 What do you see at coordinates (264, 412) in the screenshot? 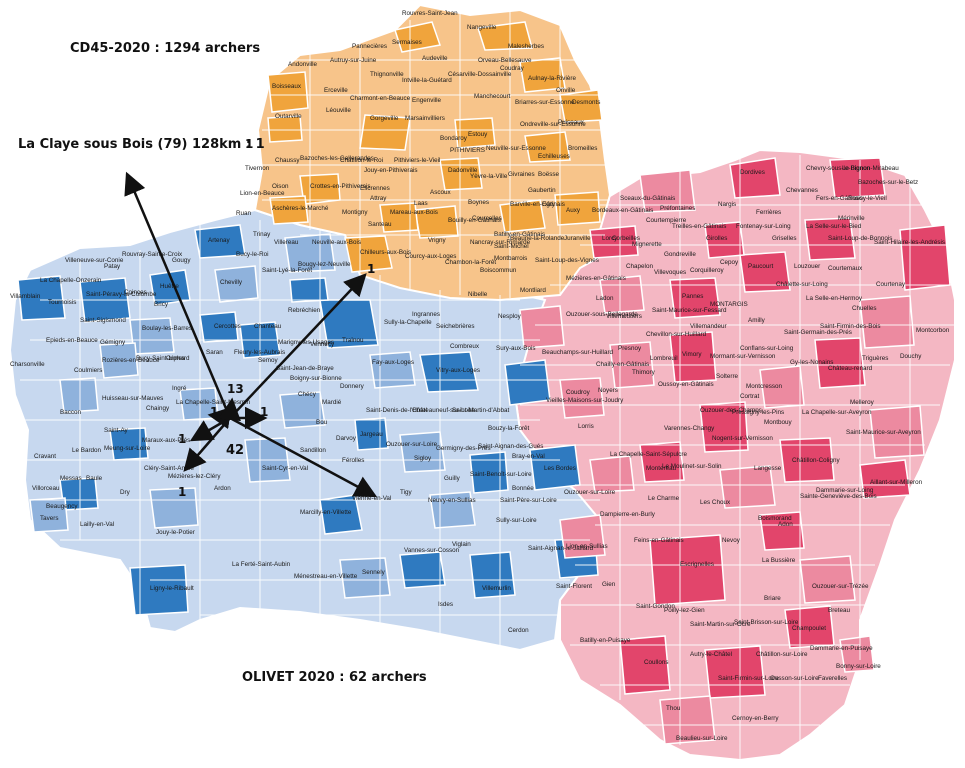
I see `count-stjean: 1` at bounding box center [264, 412].